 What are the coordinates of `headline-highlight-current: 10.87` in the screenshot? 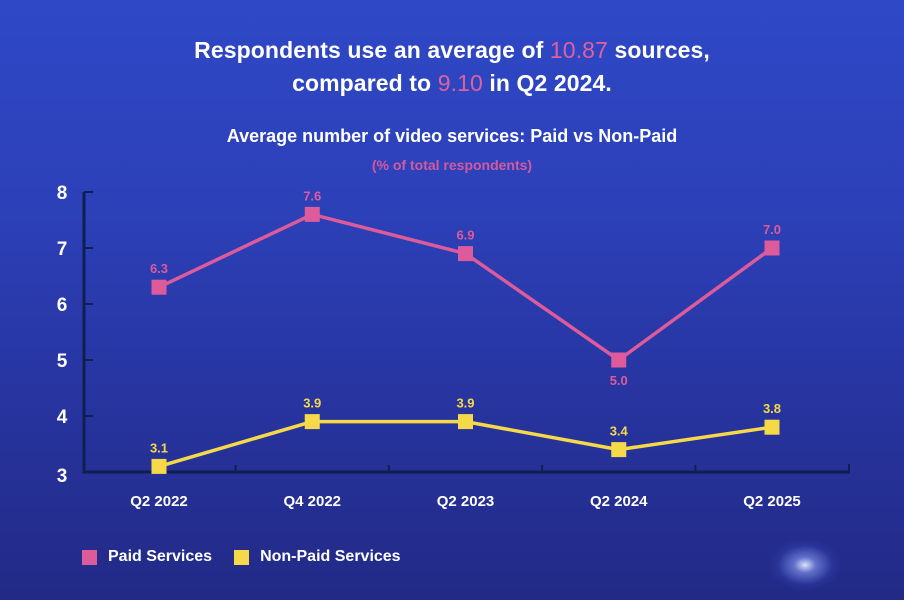 It's located at (578, 50).